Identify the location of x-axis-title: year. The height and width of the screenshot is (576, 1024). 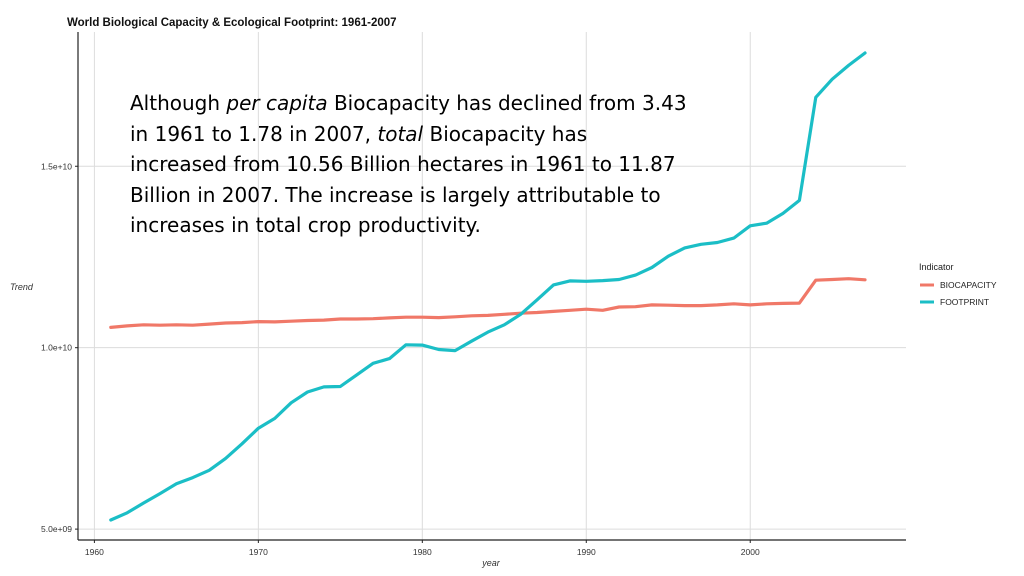
(491, 563).